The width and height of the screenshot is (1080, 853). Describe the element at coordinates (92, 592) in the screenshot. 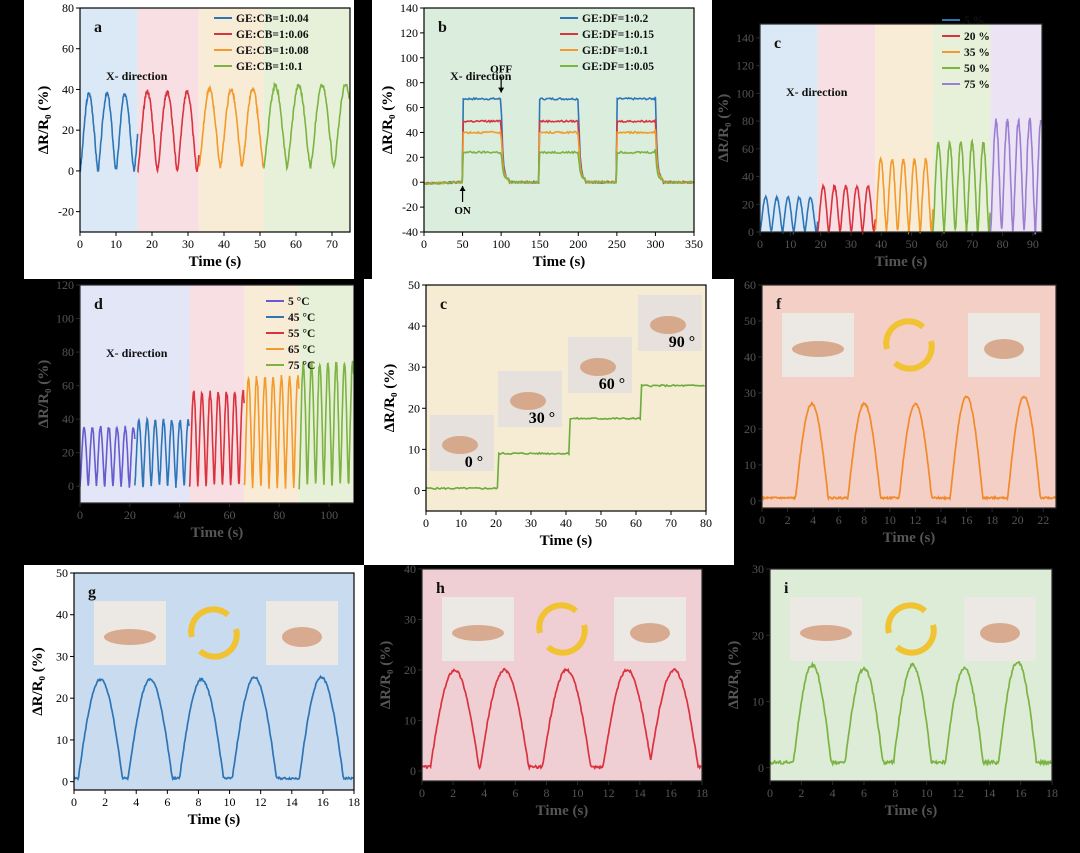

I see `panel-letter: g` at that location.